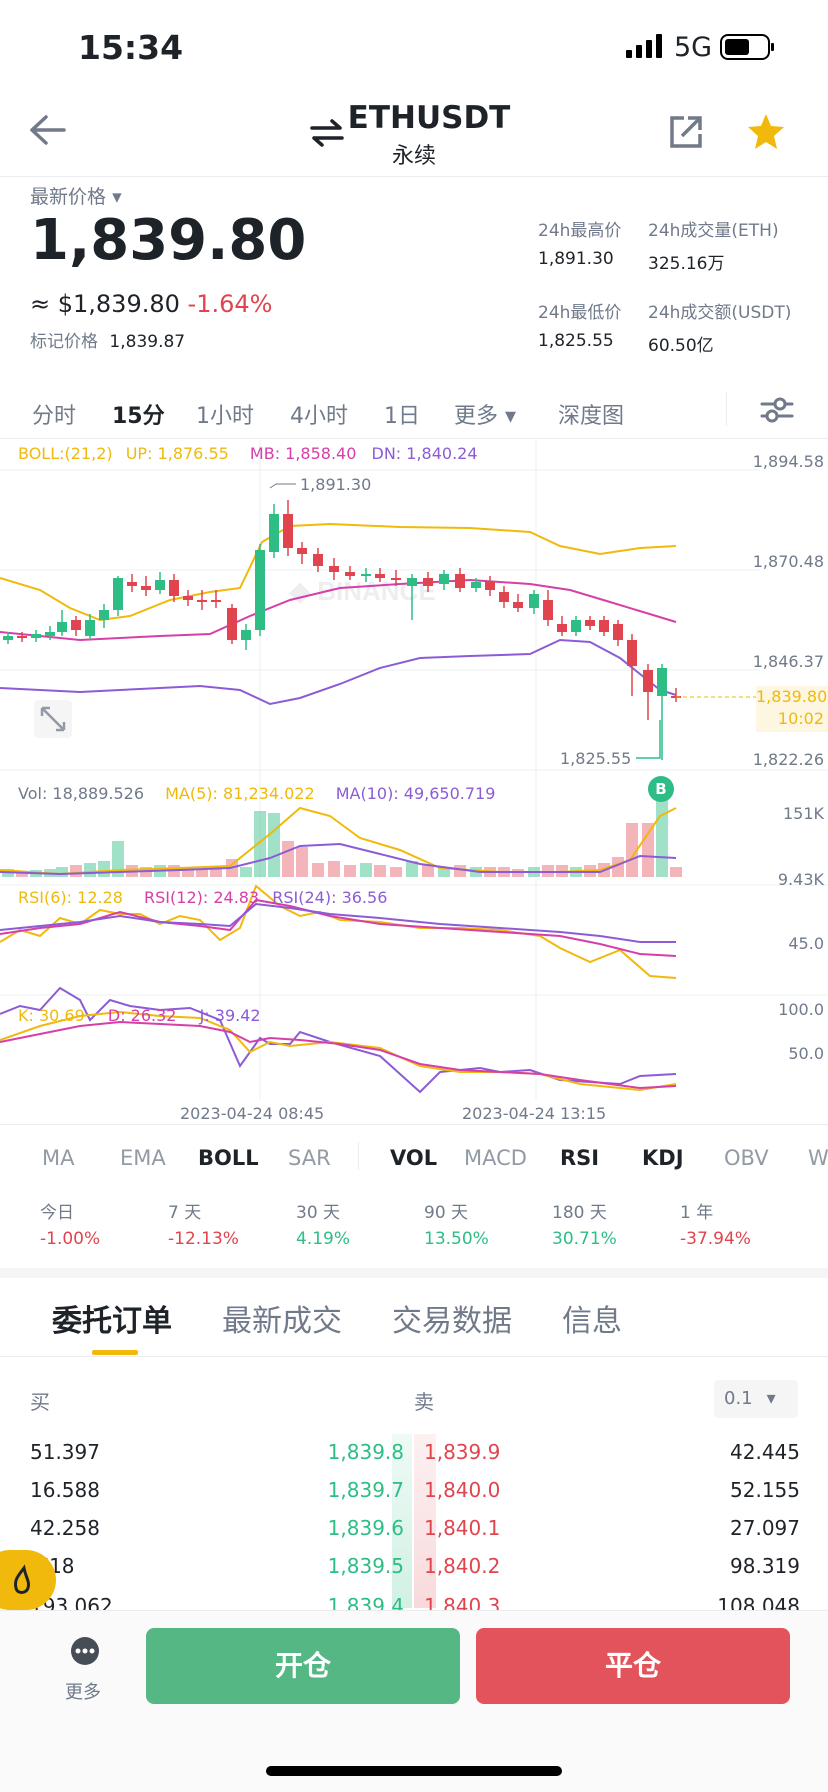  What do you see at coordinates (584, 1226) in the screenshot?
I see `perf-180d: 180 天 30.71%` at bounding box center [584, 1226].